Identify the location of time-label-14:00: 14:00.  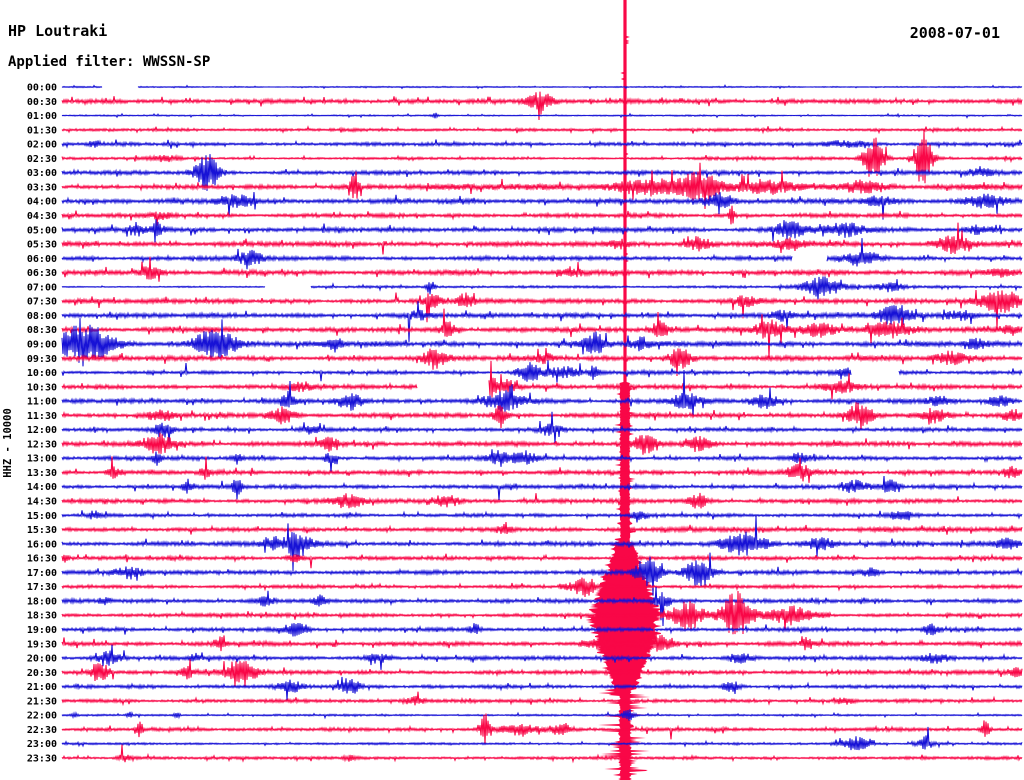
(42, 487).